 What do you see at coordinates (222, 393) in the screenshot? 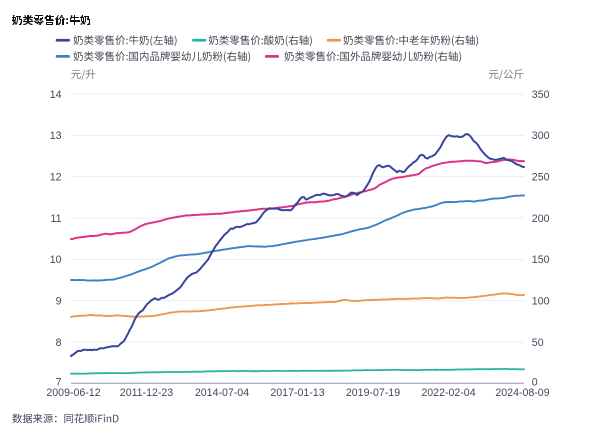
I see `svg-text: 2014-07-04` at bounding box center [222, 393].